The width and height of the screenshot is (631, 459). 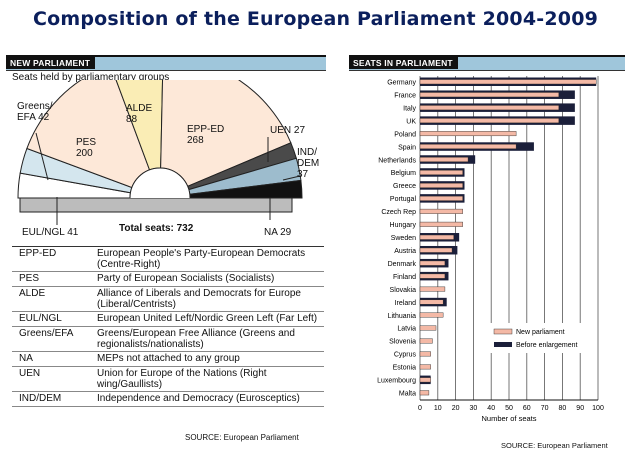 I want to click on legend-swatch-new, so click(x=503, y=331).